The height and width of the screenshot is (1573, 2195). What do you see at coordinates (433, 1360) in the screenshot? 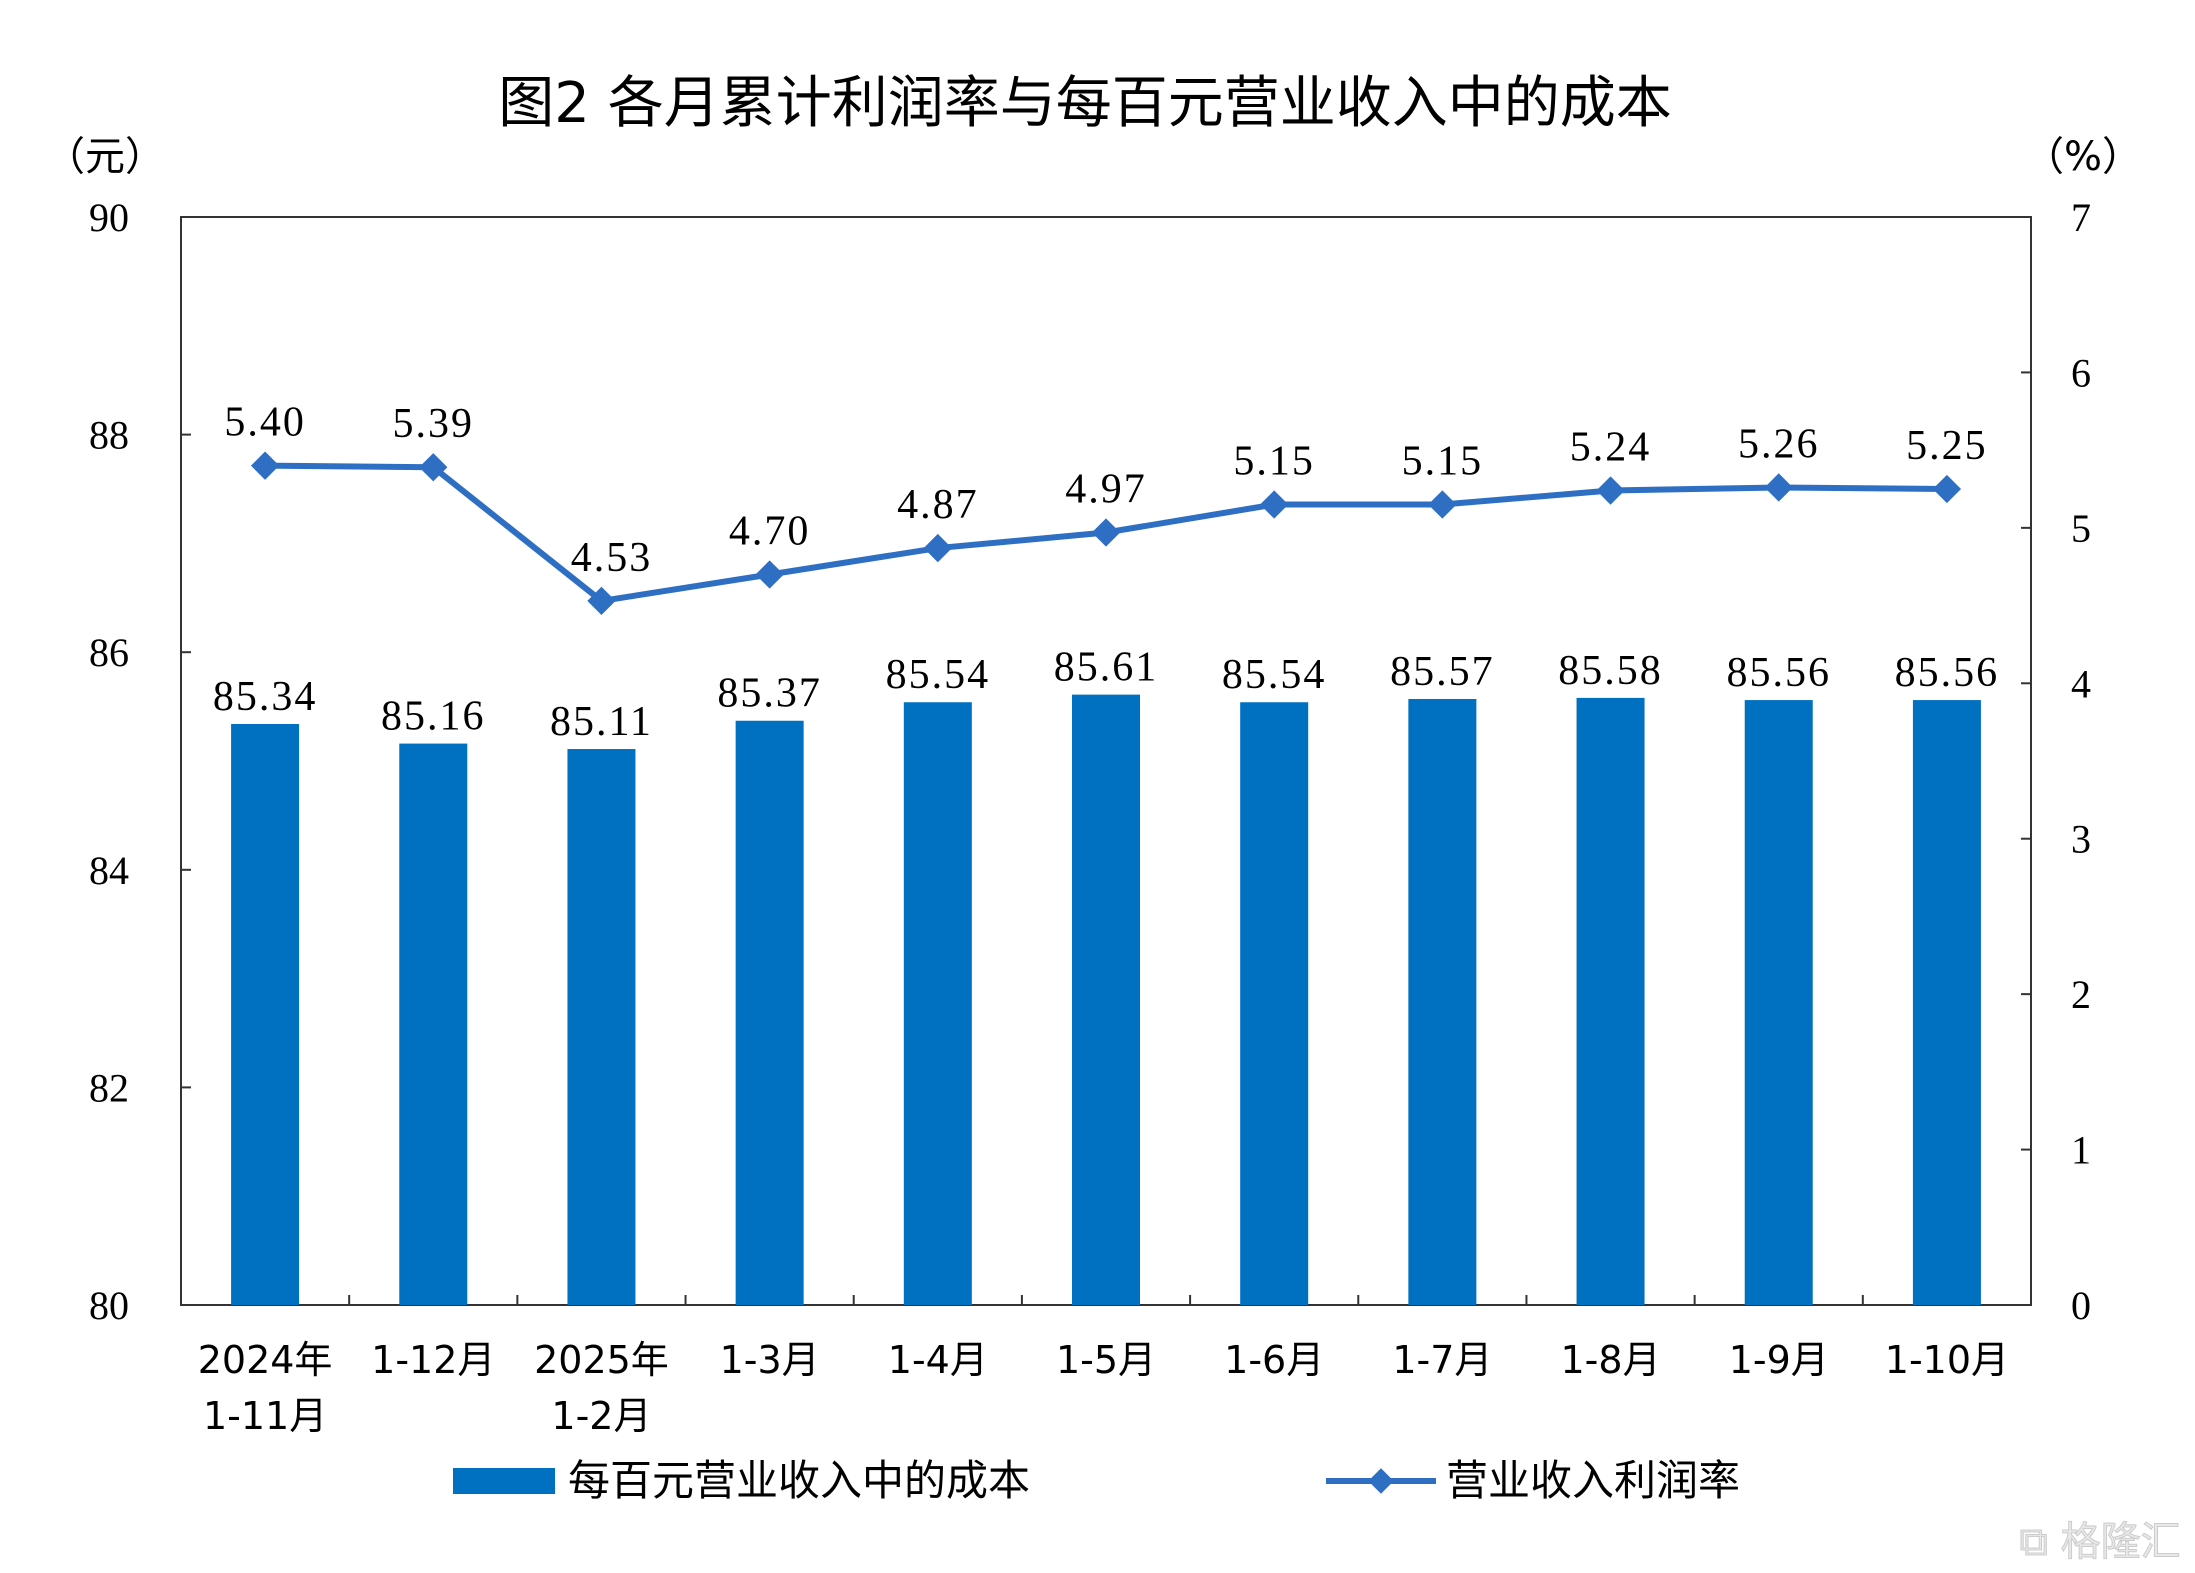
I see `x-tick-label: 1-12月` at bounding box center [433, 1360].